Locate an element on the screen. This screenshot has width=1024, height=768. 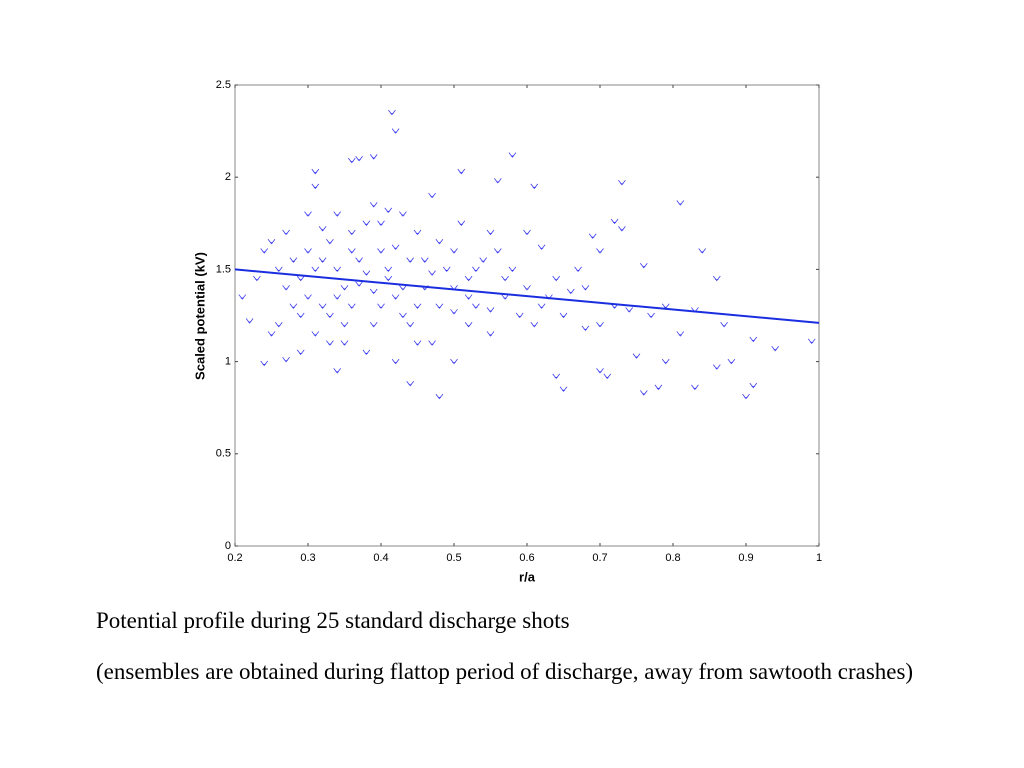
x-tick-label: 0.4 is located at coordinates (380, 558).